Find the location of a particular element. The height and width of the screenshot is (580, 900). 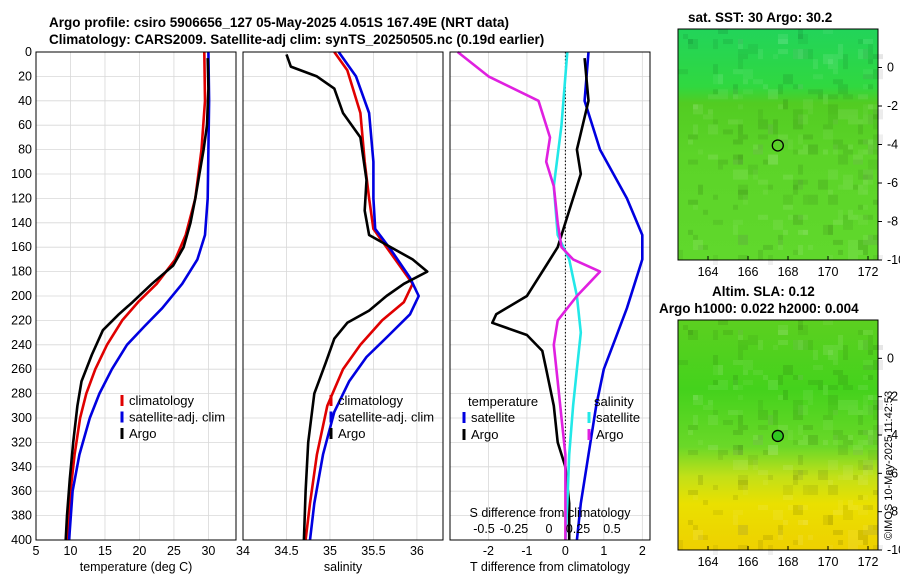

temperature-ytick-label: 180 is located at coordinates (21, 272).